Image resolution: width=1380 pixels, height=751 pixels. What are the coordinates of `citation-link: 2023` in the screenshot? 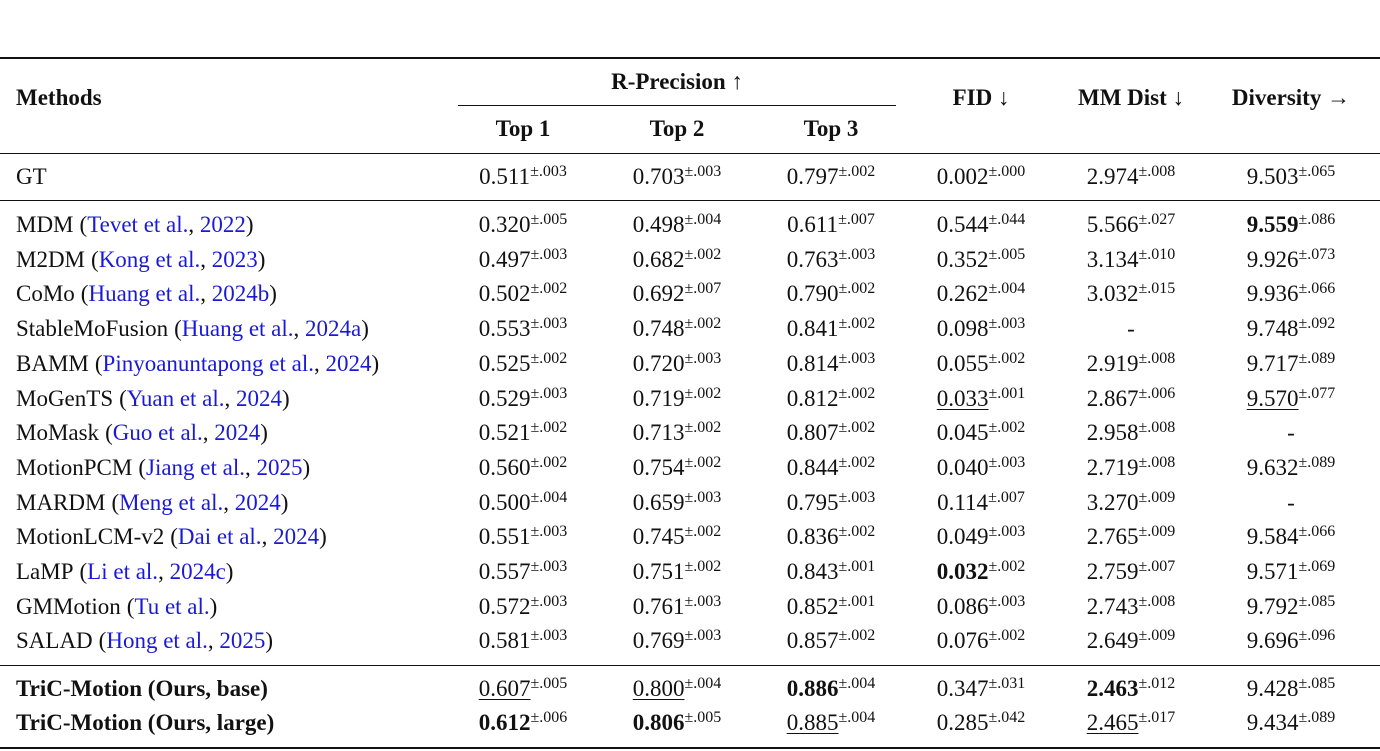 It's located at (234, 259).